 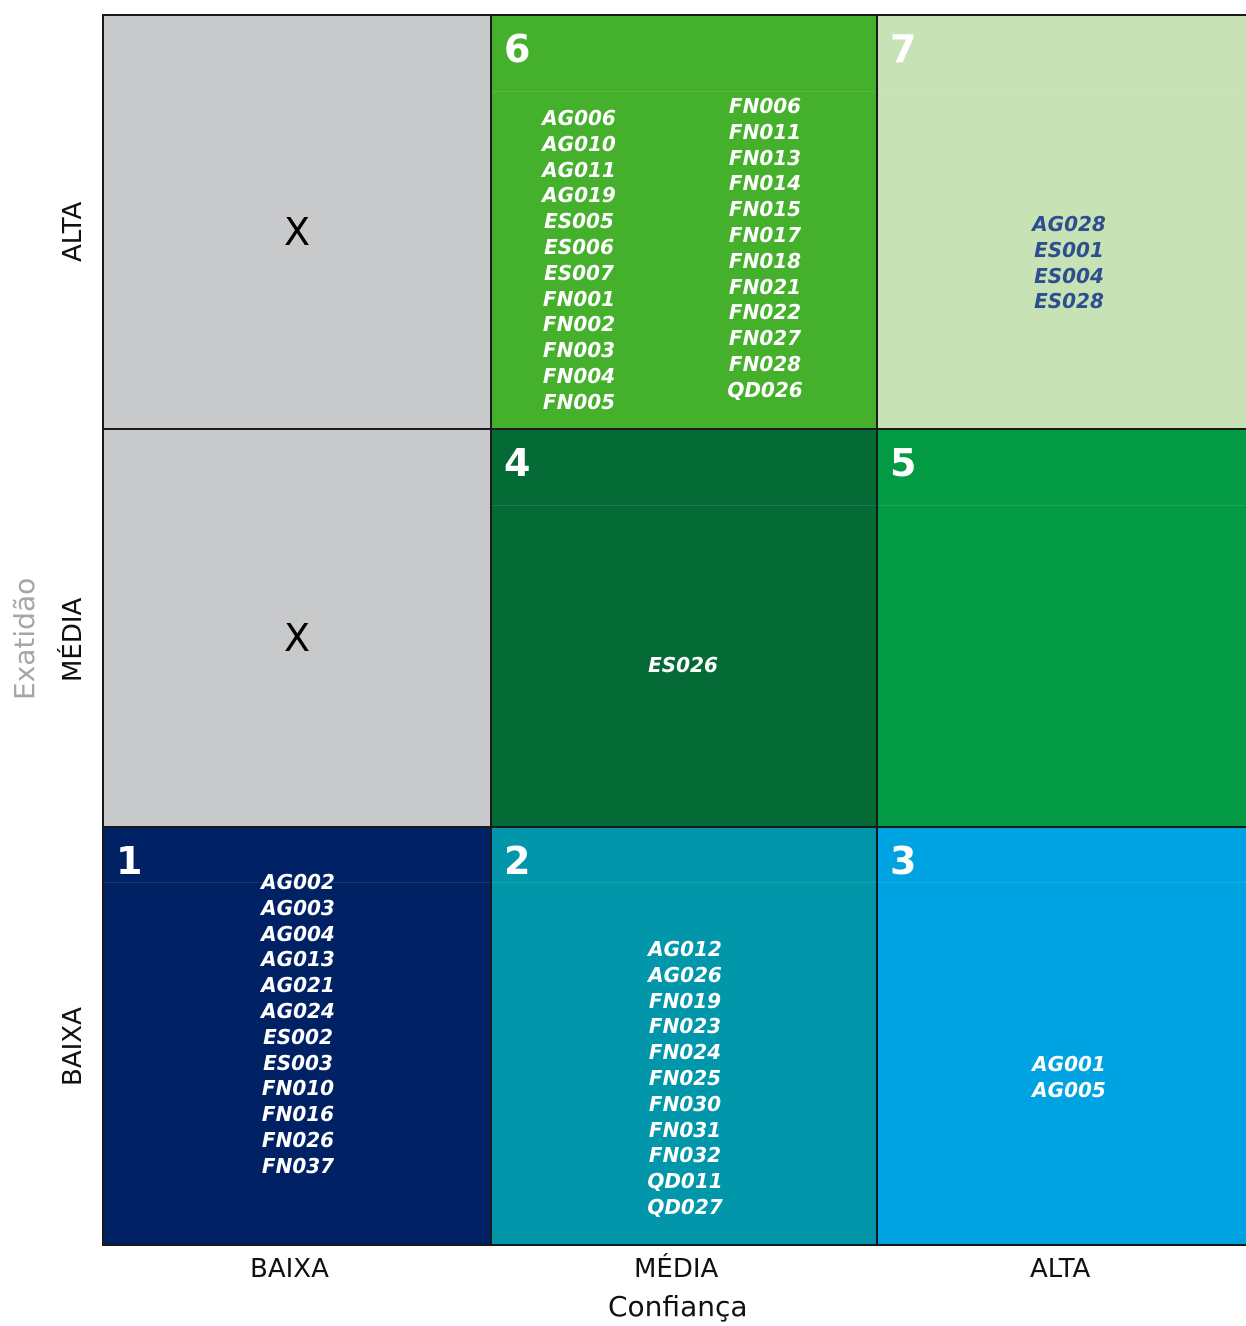 I want to click on code-item: FN002, so click(x=579, y=324).